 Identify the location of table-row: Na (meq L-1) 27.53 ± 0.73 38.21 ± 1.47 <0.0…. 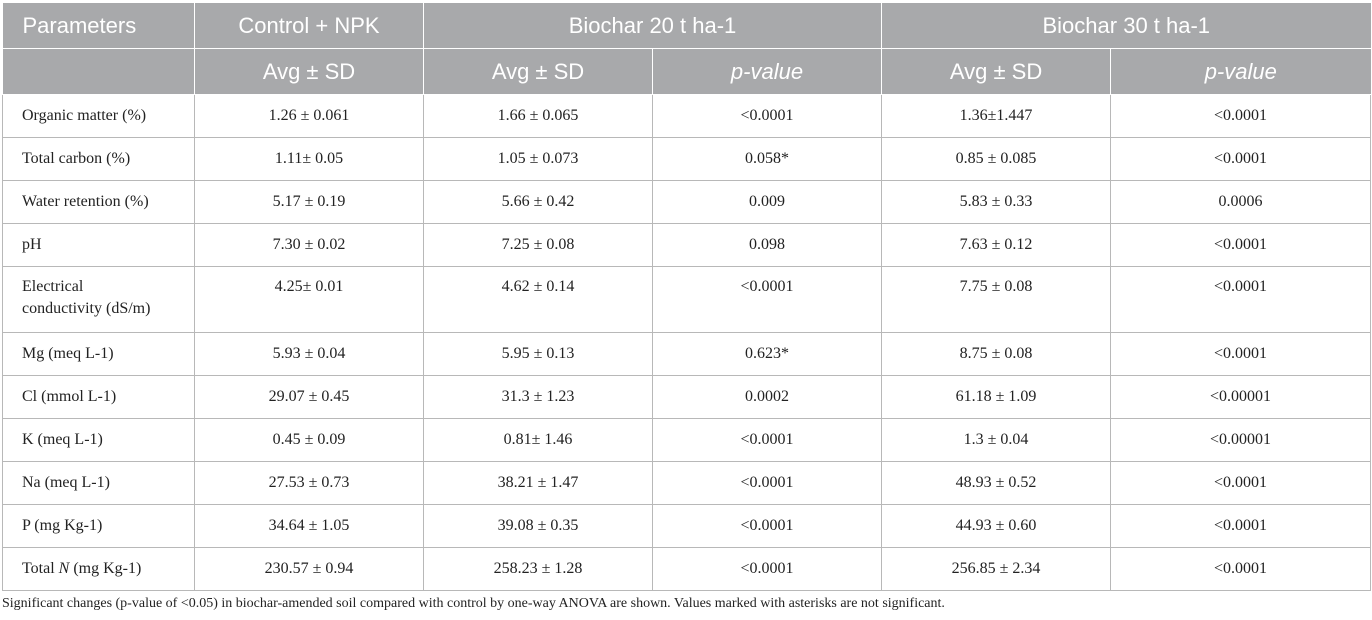
(687, 483).